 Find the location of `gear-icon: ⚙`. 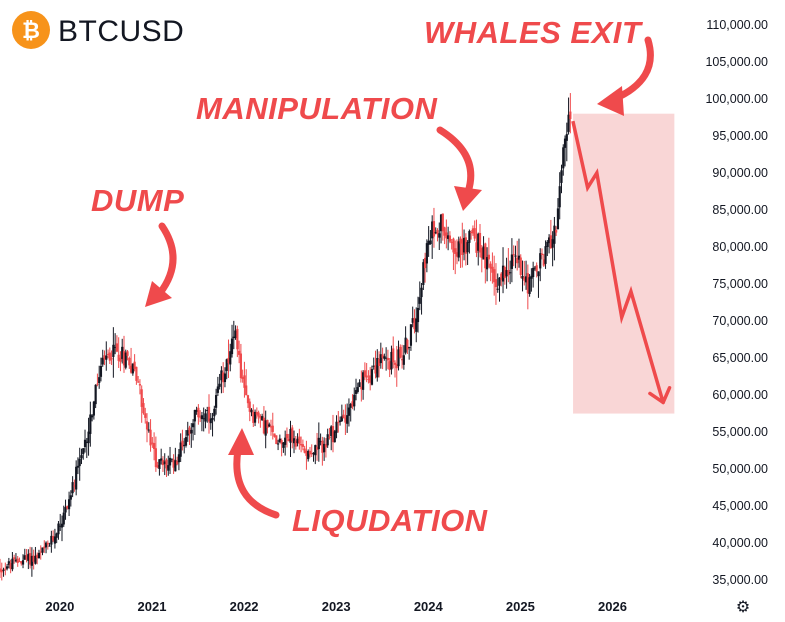

gear-icon: ⚙ is located at coordinates (743, 606).